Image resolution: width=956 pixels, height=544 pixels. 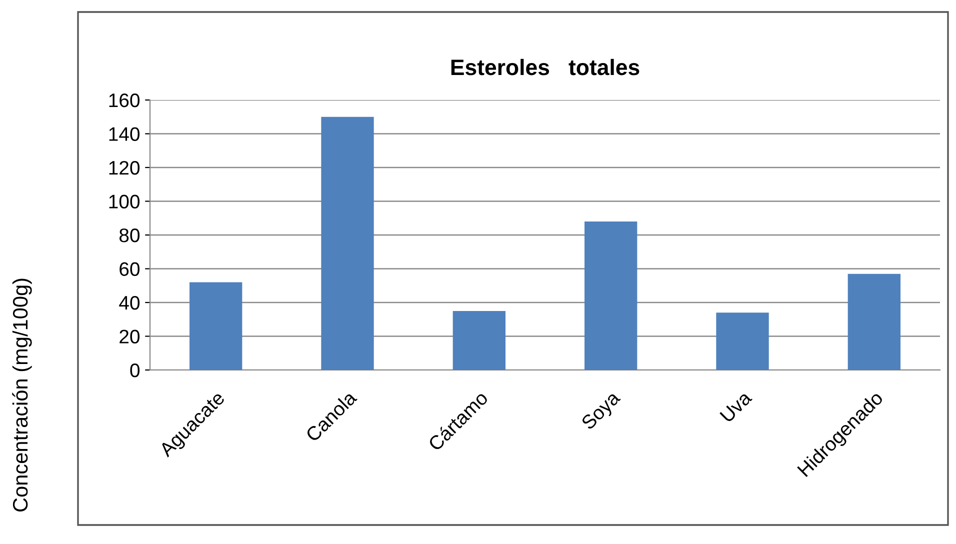 I want to click on y-tick-label: 0, so click(x=135, y=370).